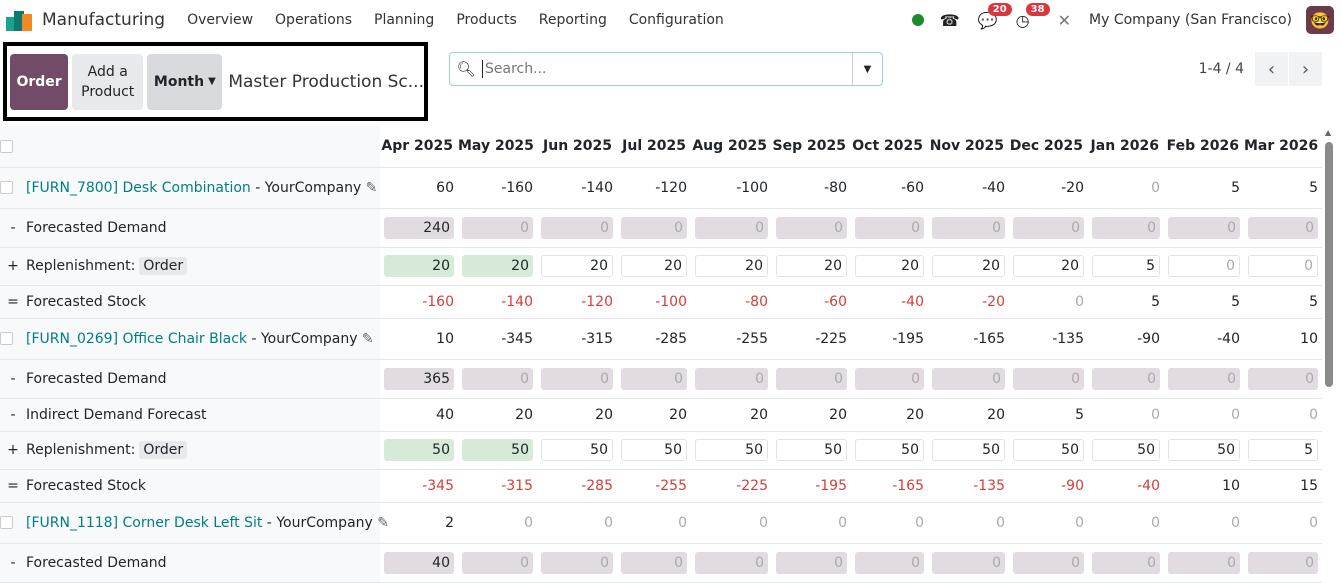 This screenshot has height=583, width=1342. What do you see at coordinates (995, 16) in the screenshot?
I see `messages-icon: 💬 20` at bounding box center [995, 16].